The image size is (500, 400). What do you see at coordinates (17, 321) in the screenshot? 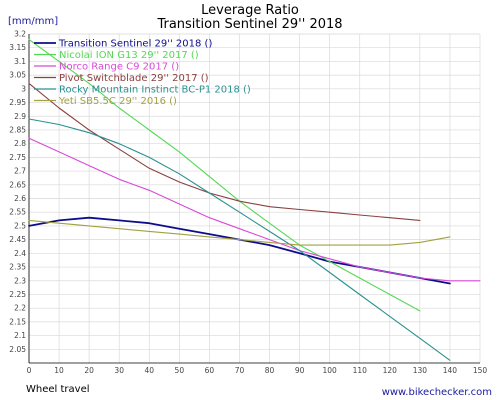
I see `y-tick-label: 2.15` at bounding box center [17, 321].